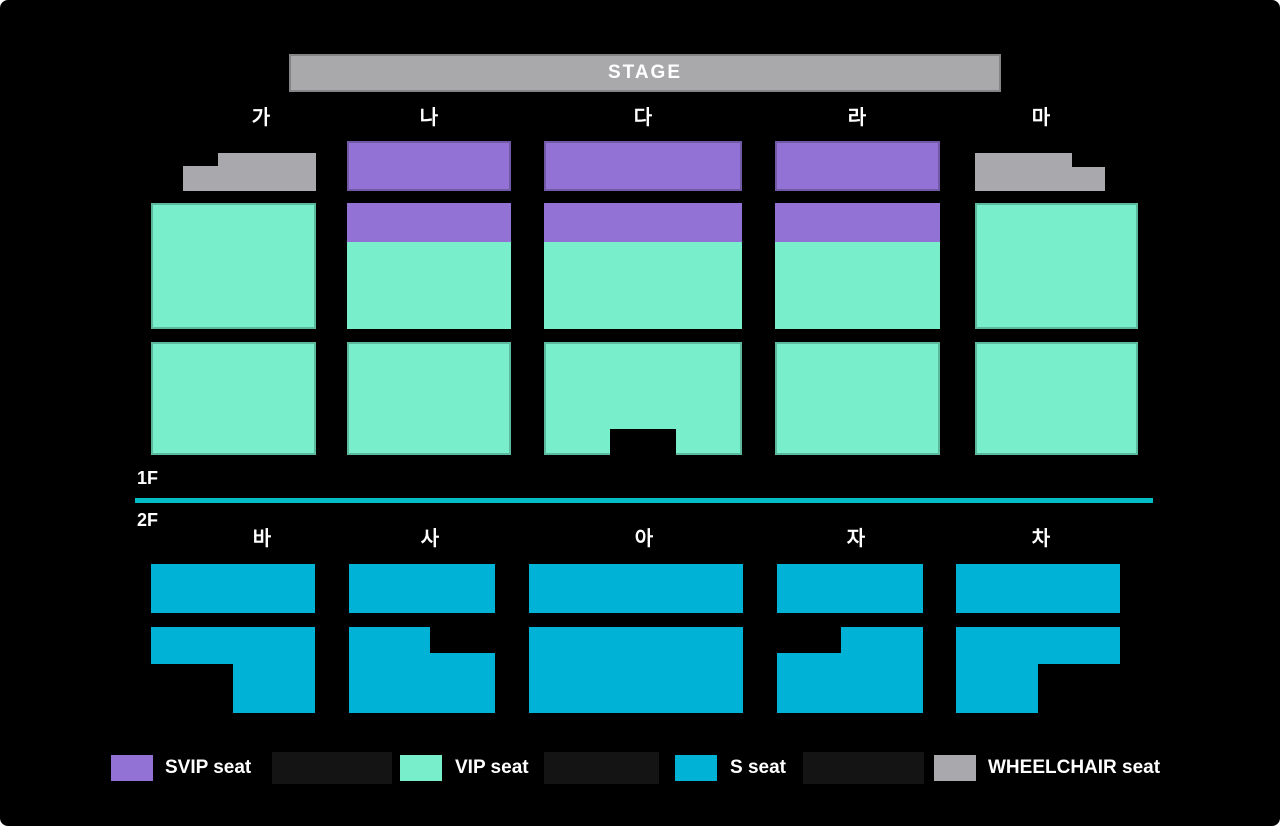 This screenshot has width=1280, height=826. Describe the element at coordinates (1079, 688) in the screenshot. I see `section-cha-notch` at that location.